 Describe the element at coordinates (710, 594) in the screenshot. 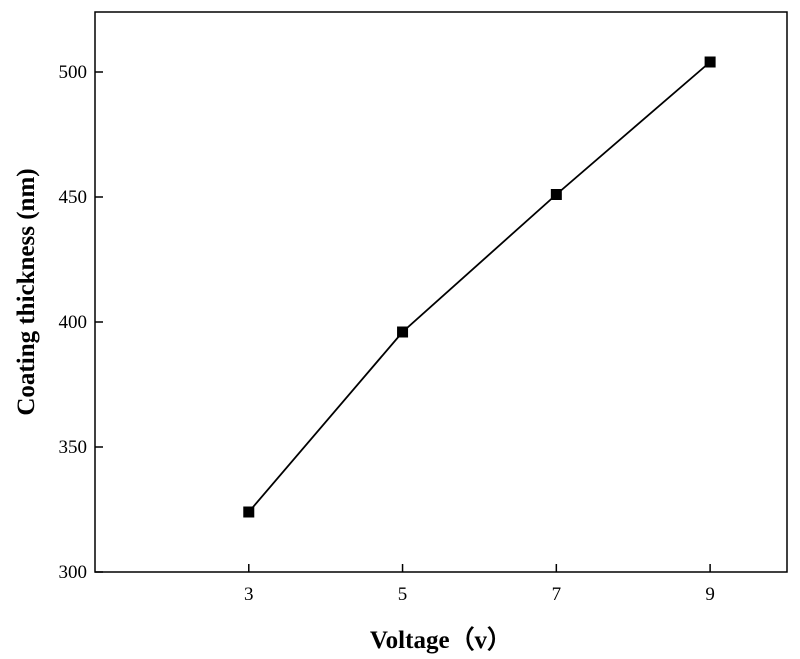

I see `x-tick-label: 9` at that location.